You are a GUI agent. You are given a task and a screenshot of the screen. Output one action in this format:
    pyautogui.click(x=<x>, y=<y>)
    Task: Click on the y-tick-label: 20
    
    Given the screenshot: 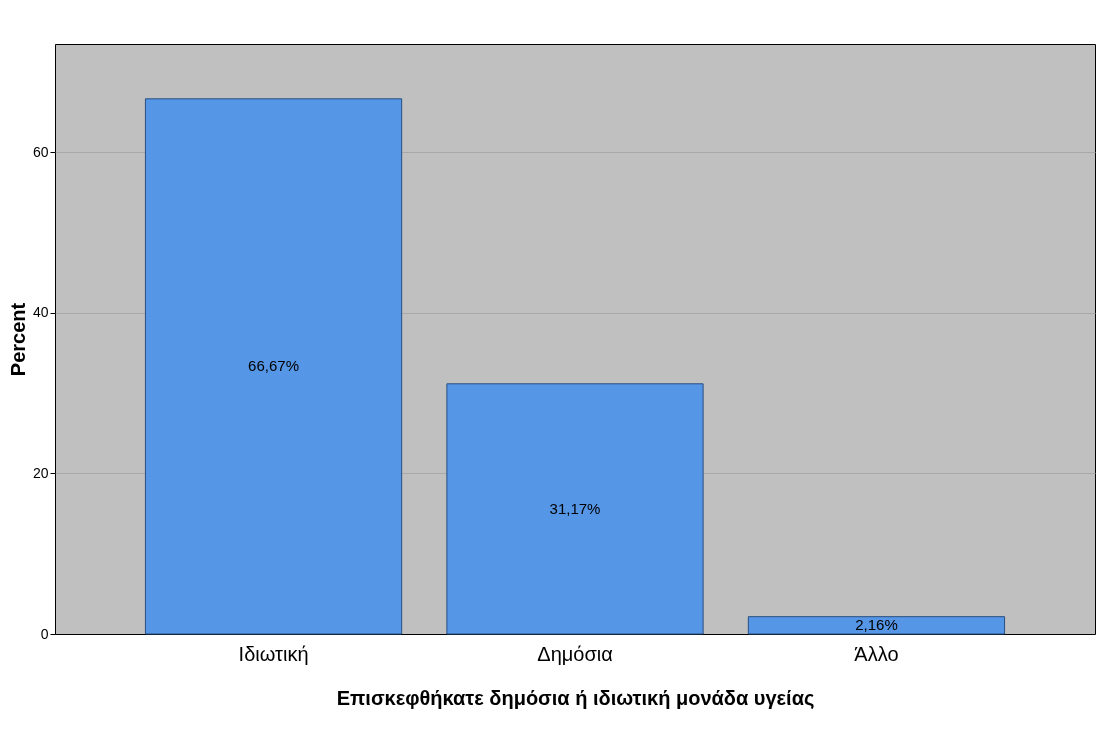 What is the action you would take?
    pyautogui.click(x=40, y=472)
    